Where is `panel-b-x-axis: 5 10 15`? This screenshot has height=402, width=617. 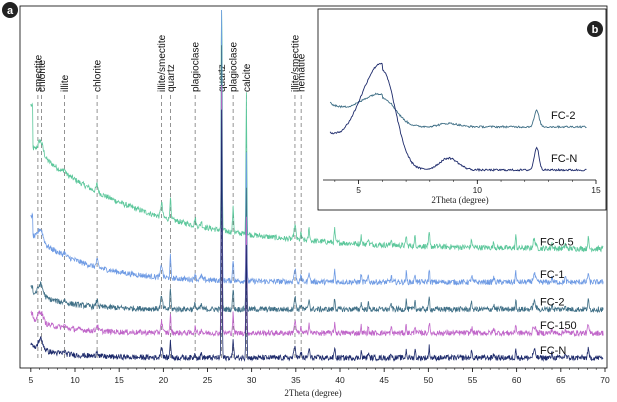
panel-b-x-axis: 5 10 15 is located at coordinates (462, 187).